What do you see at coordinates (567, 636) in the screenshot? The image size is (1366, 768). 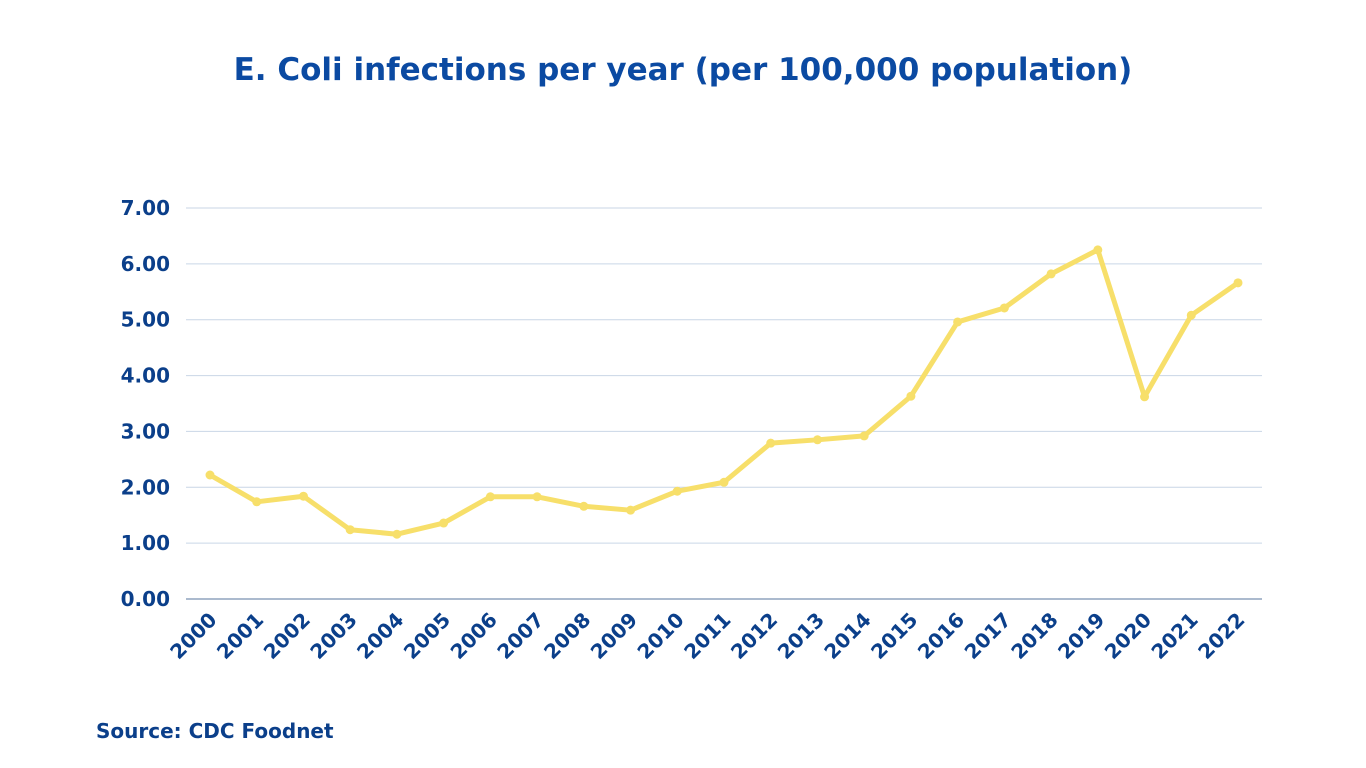 I see `x-tick-label: 2008` at bounding box center [567, 636].